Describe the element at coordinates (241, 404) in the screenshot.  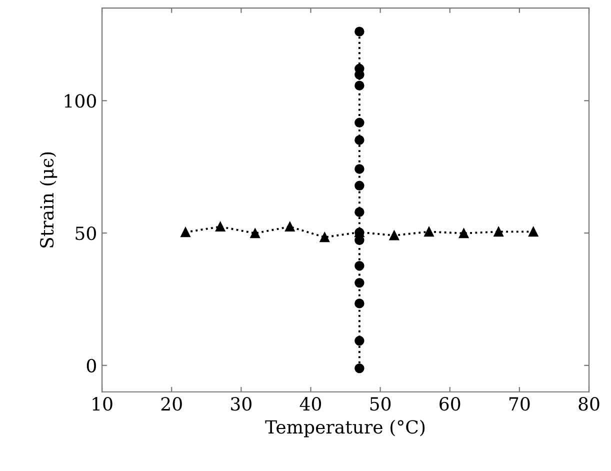
I see `x-tick-label: 30` at that location.